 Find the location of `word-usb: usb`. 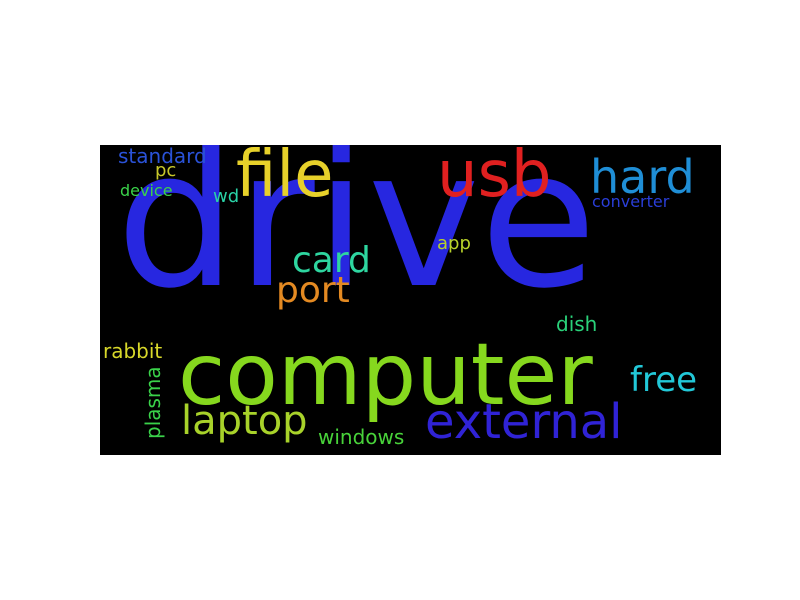

word-usb: usb is located at coordinates (494, 178).